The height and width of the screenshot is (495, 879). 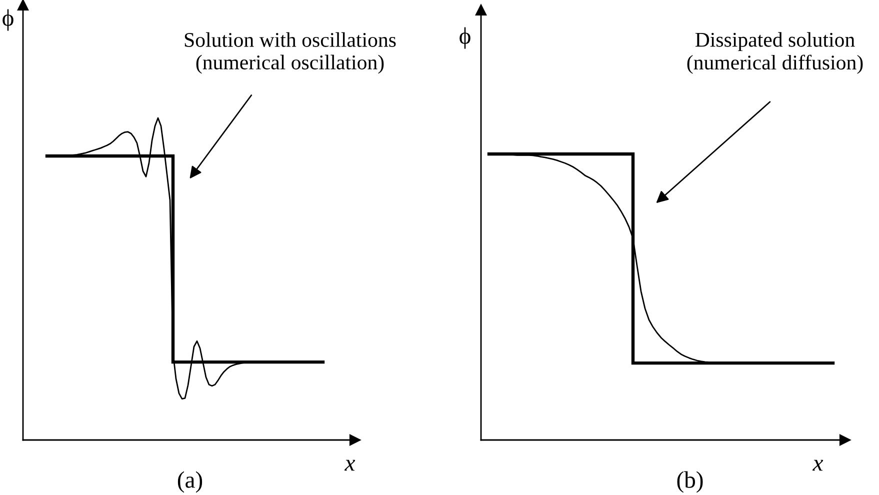 What do you see at coordinates (775, 53) in the screenshot?
I see `text: Dissipated solution (numerical diffusion)` at bounding box center [775, 53].